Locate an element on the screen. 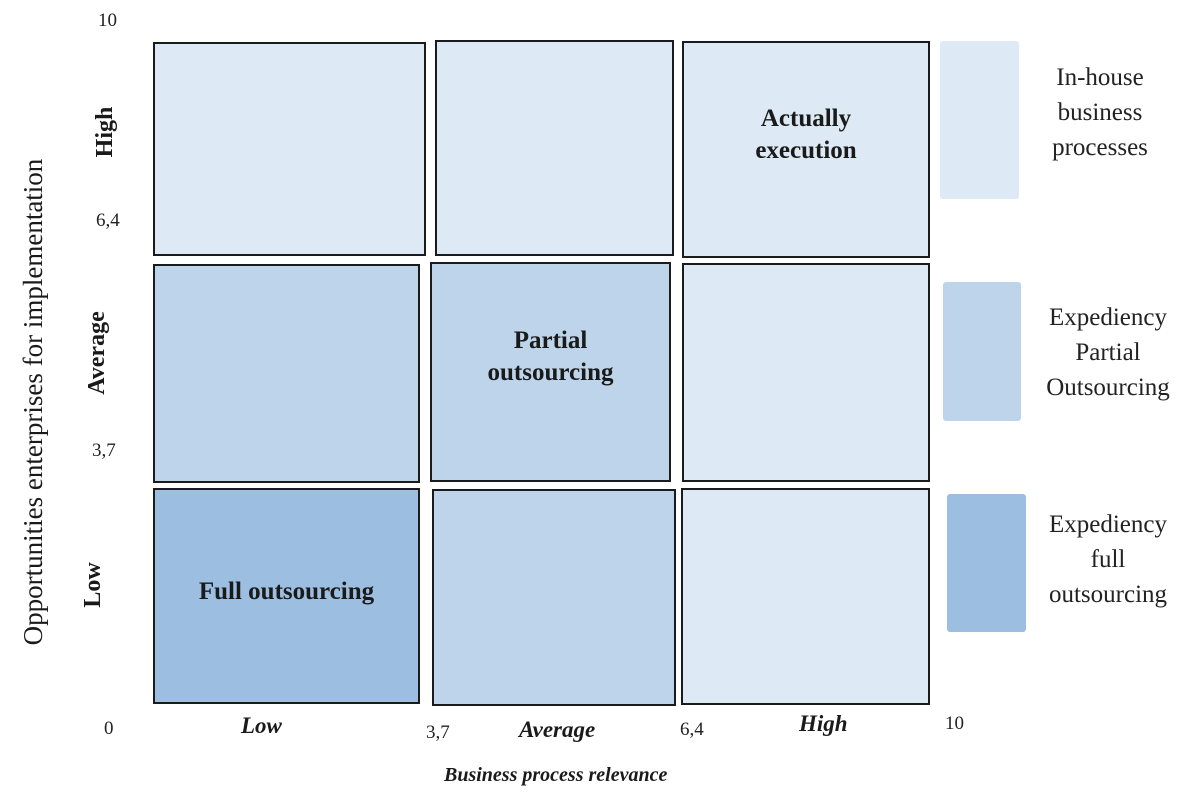 The height and width of the screenshot is (793, 1191). y-tick-6-4: 6,4 is located at coordinates (108, 220).